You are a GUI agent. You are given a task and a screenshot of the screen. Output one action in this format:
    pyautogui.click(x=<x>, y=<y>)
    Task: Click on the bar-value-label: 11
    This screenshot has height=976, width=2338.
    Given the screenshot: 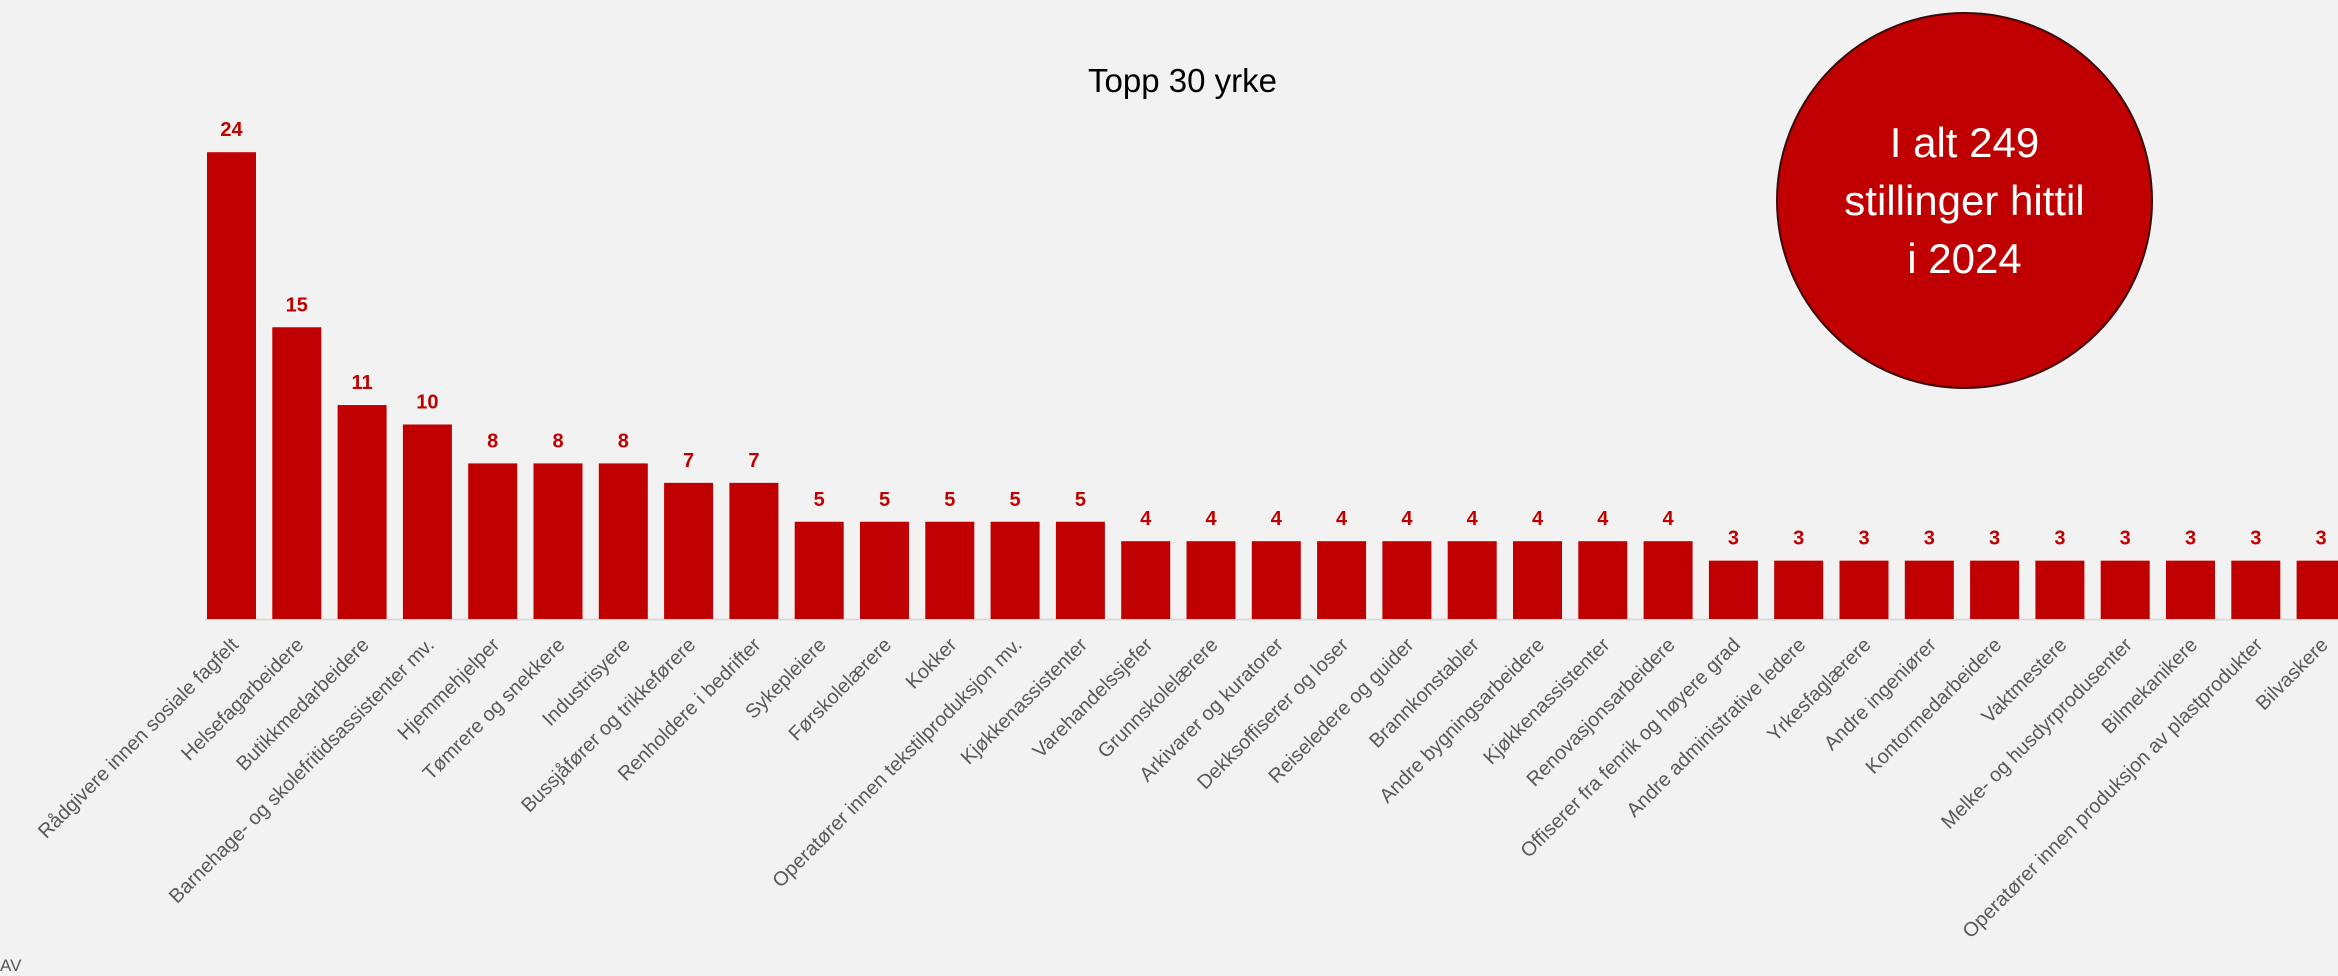 What is the action you would take?
    pyautogui.click(x=362, y=383)
    